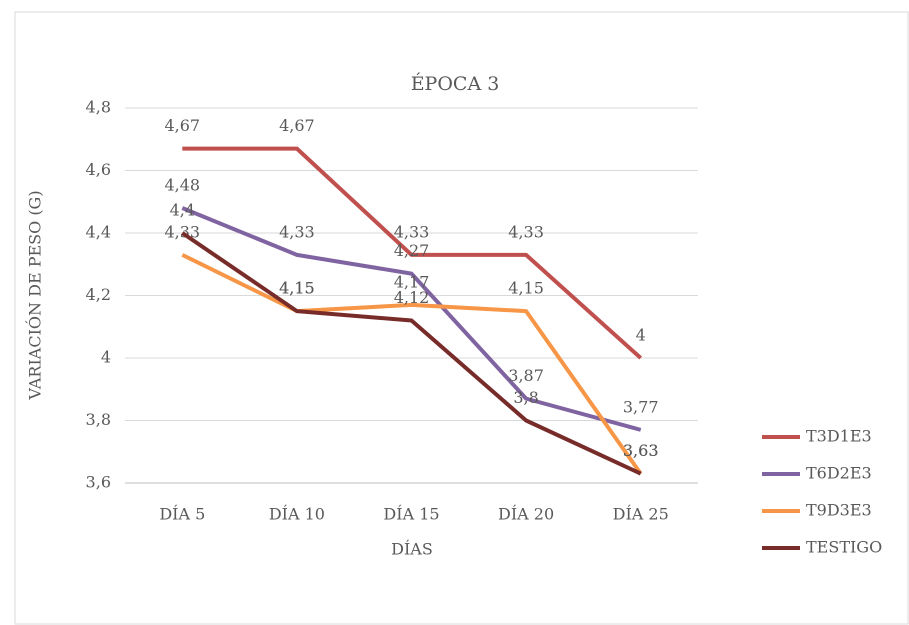 The image size is (909, 625). What do you see at coordinates (98, 169) in the screenshot?
I see `y-tick-label: 4,6` at bounding box center [98, 169].